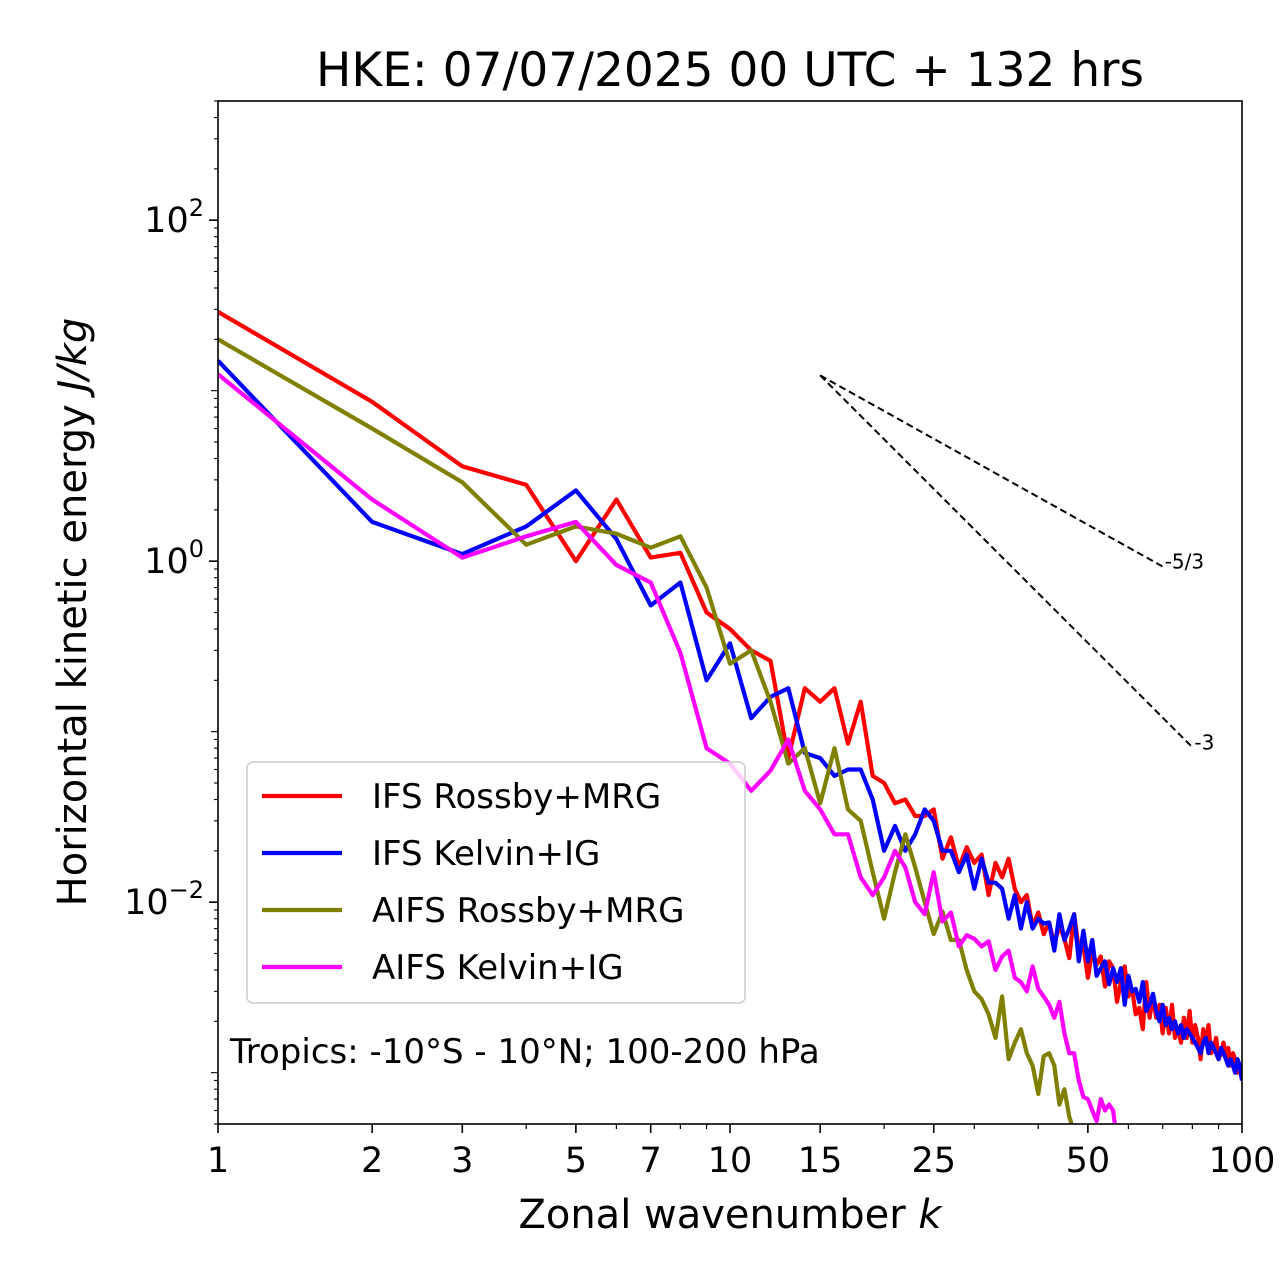 This screenshot has width=1280, height=1288. I want to click on x-tick-label: 3, so click(462, 1161).